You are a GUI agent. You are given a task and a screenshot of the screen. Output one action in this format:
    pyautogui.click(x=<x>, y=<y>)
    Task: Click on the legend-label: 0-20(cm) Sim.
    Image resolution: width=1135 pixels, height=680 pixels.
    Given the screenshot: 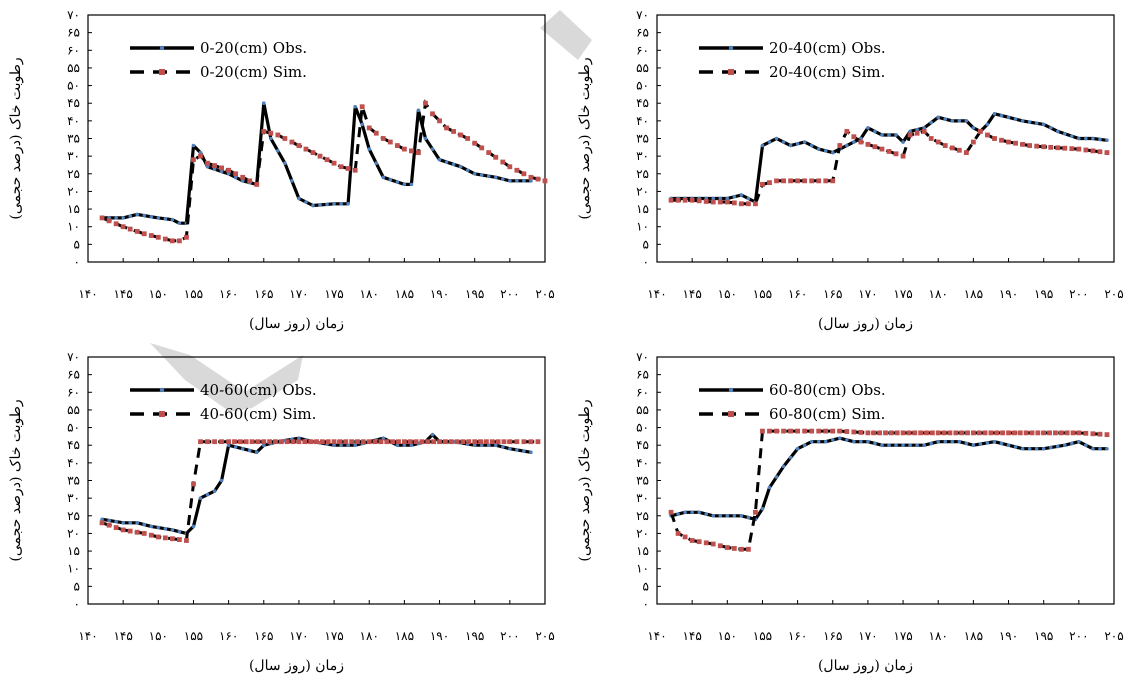 What is the action you would take?
    pyautogui.click(x=253, y=72)
    